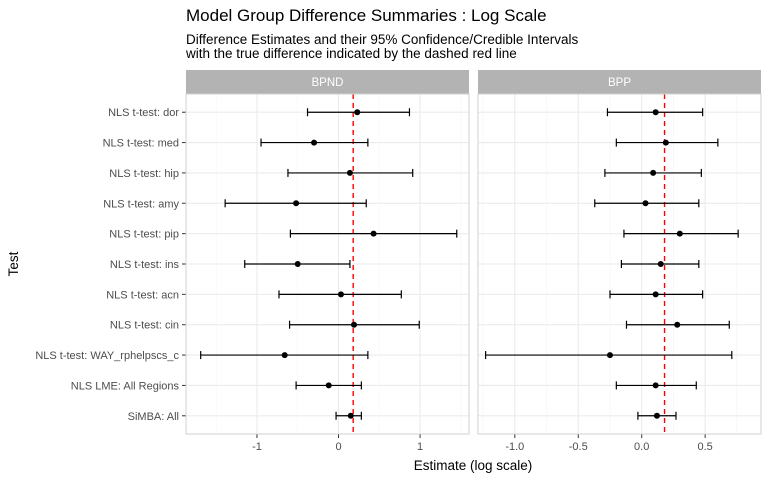  What do you see at coordinates (153, 417) in the screenshot?
I see `y-tick-label-simba-all: SiMBA: All` at bounding box center [153, 417].